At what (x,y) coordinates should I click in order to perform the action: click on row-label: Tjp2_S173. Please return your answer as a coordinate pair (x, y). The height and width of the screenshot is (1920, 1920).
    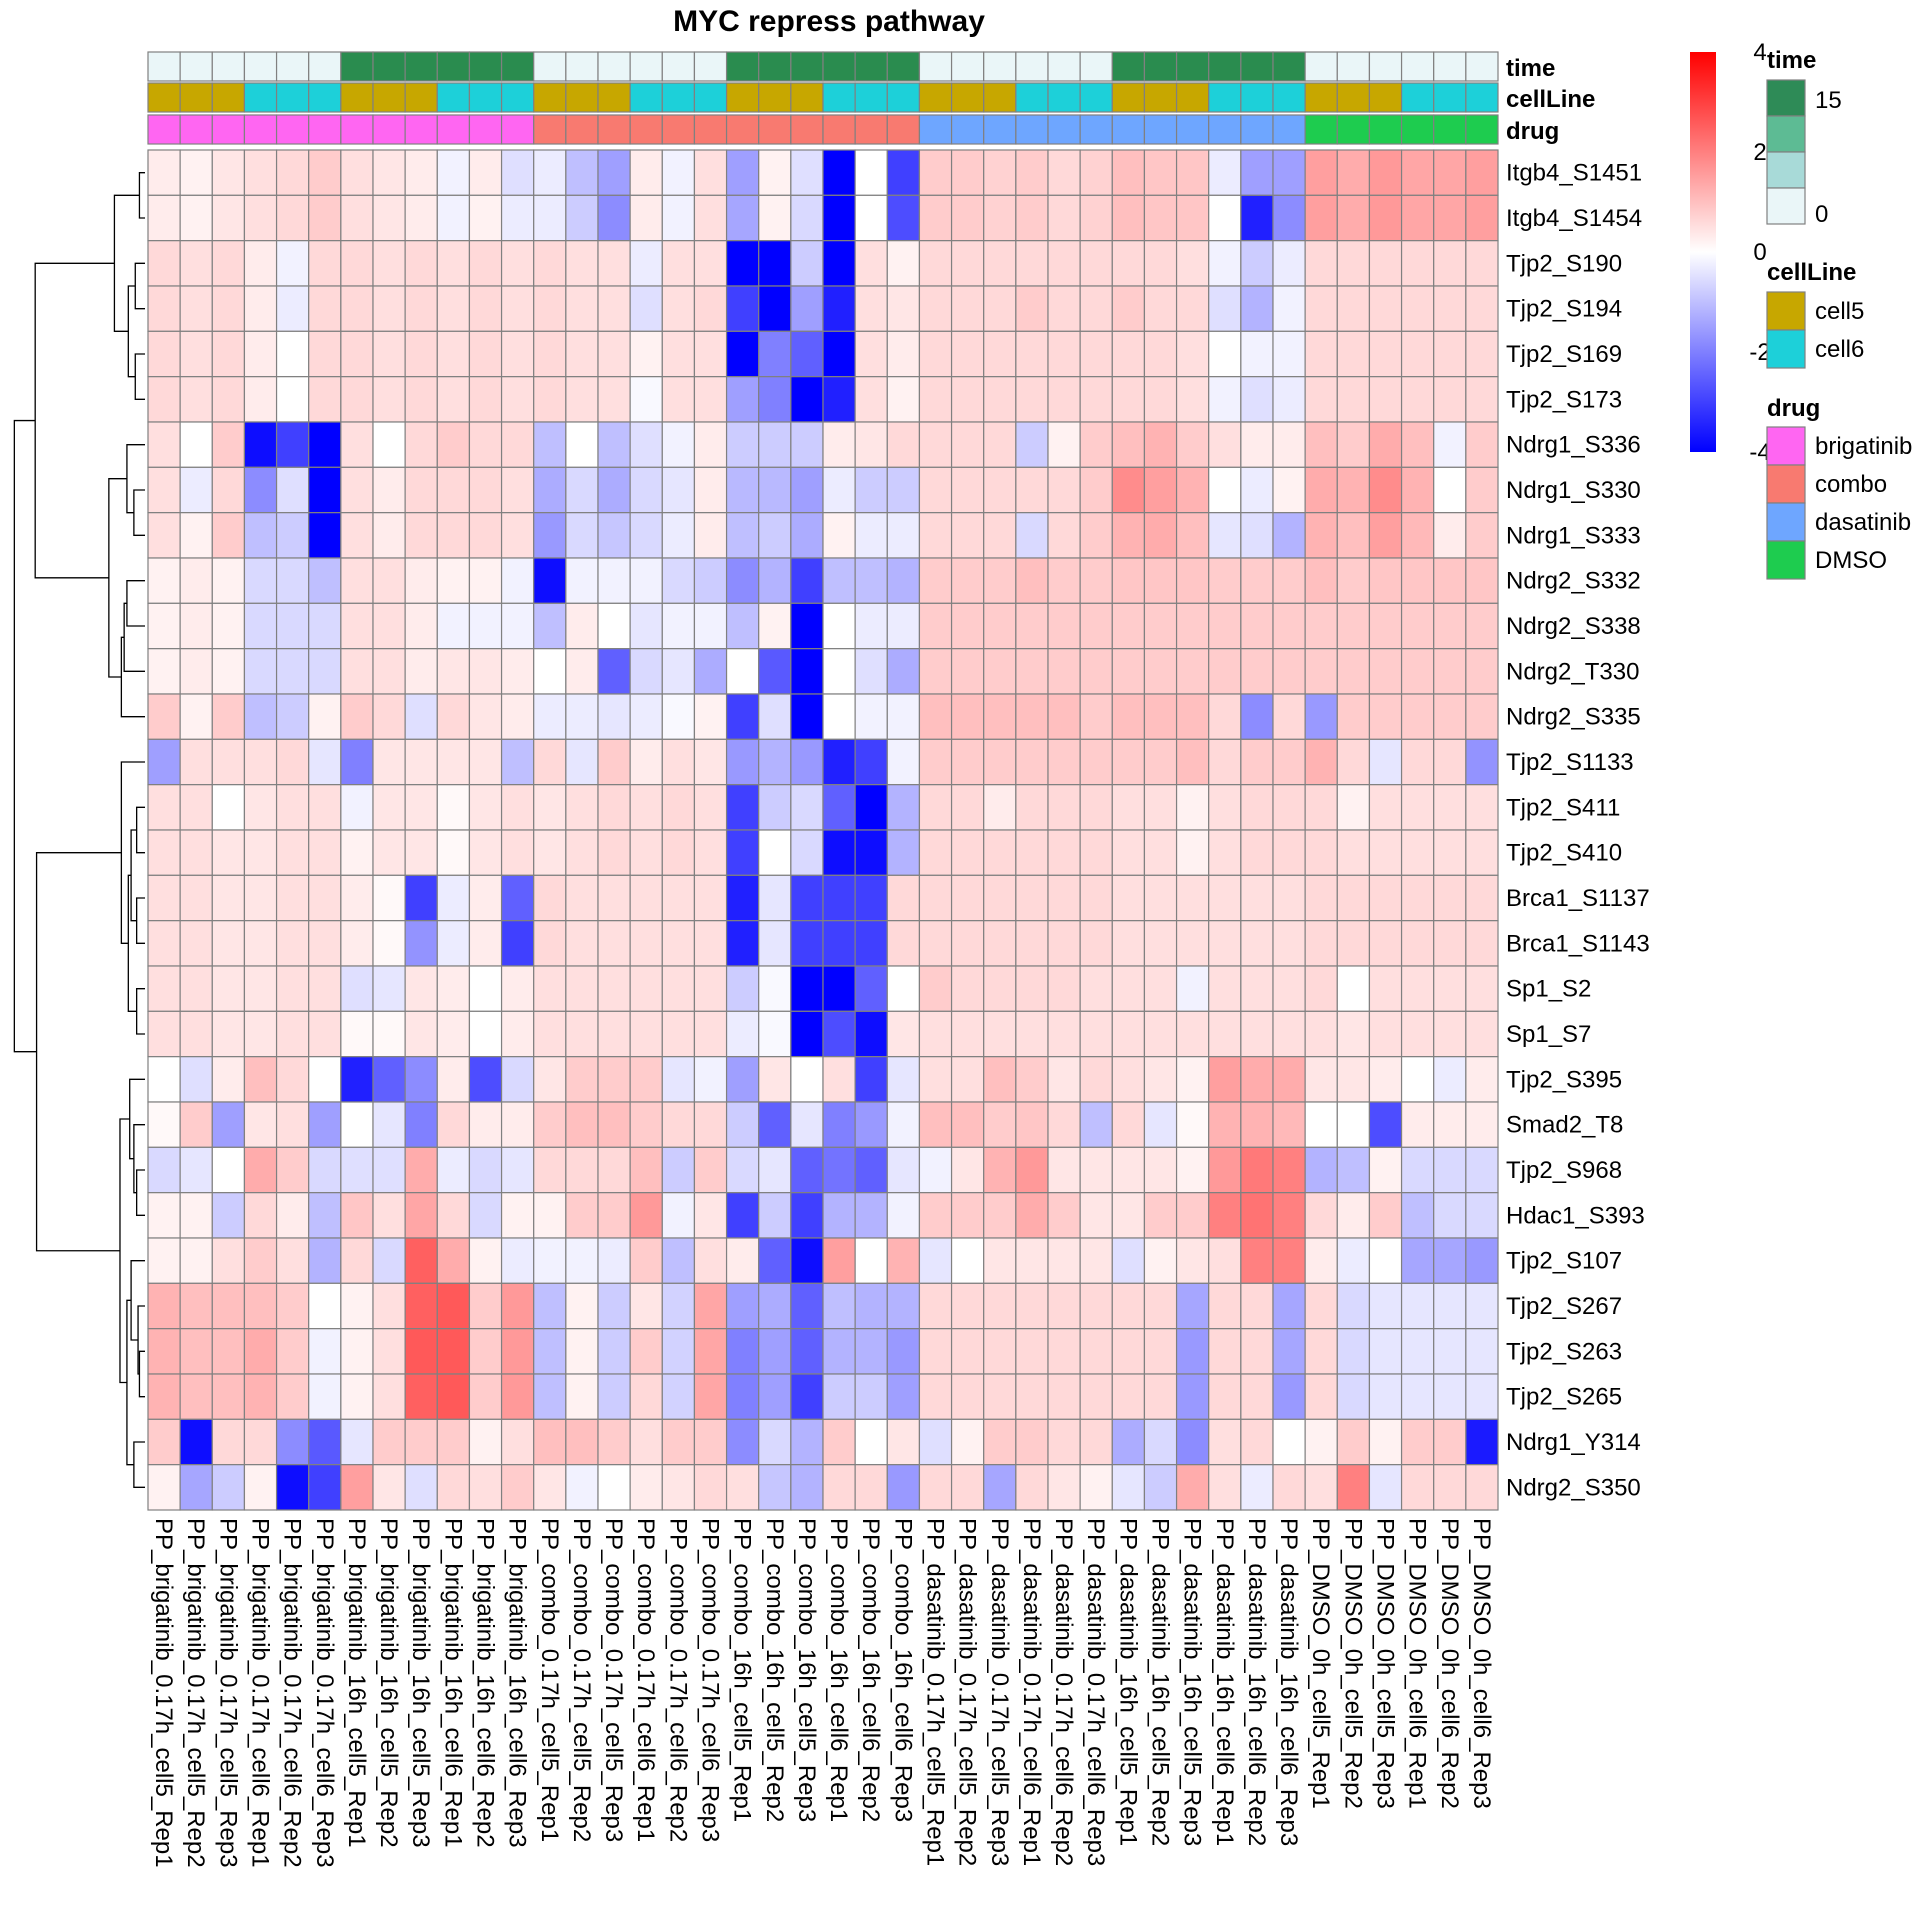
    Looking at the image, I should click on (1564, 399).